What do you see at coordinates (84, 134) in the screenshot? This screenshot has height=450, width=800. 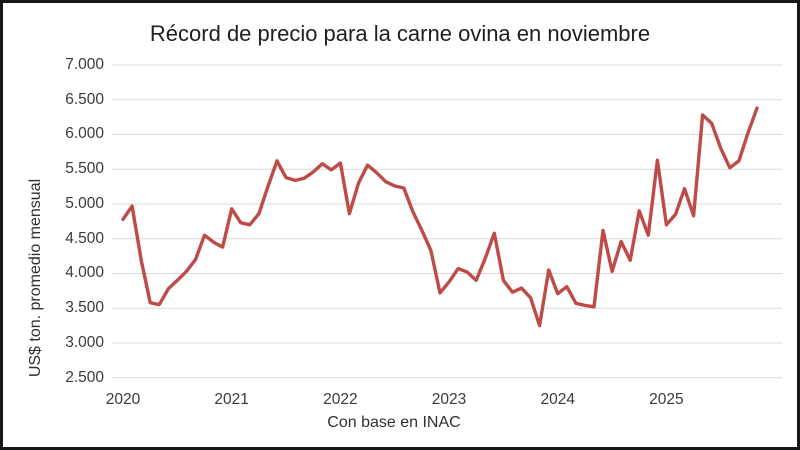 I see `y-tick-label: 6.000` at bounding box center [84, 134].